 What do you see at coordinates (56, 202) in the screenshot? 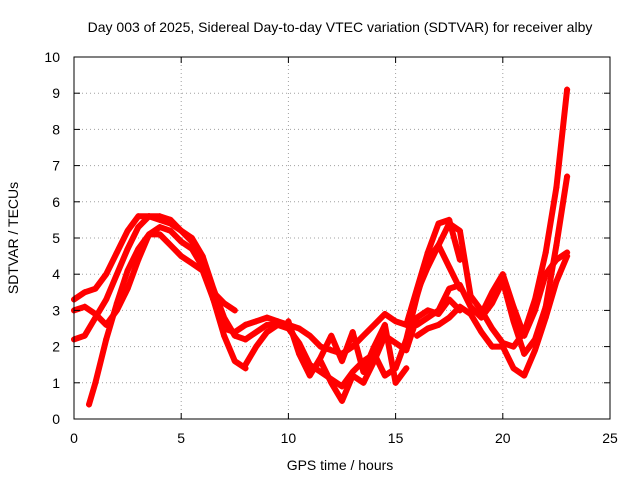
I see `y-tick-label: 6` at bounding box center [56, 202].